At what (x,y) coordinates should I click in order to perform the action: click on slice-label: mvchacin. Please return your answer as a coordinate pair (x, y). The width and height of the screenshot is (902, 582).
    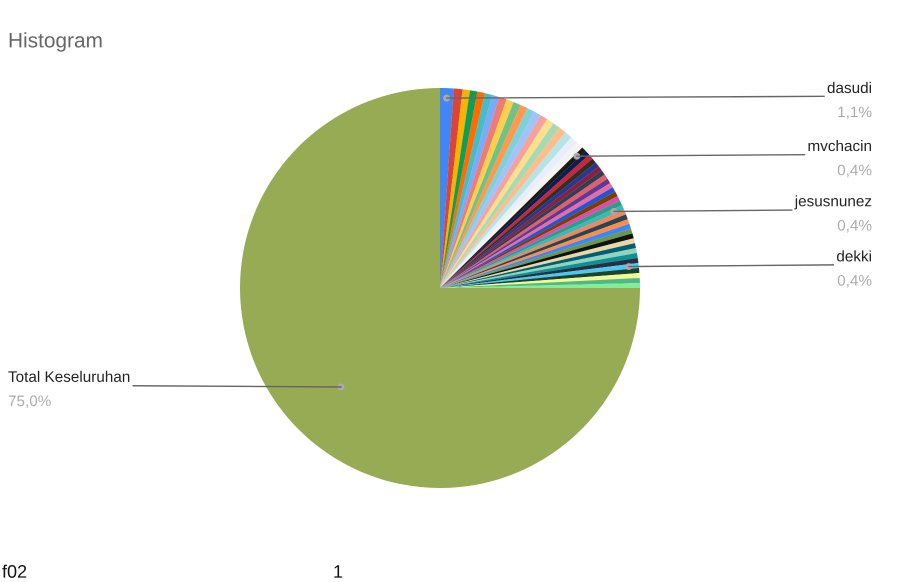
    Looking at the image, I should click on (840, 146).